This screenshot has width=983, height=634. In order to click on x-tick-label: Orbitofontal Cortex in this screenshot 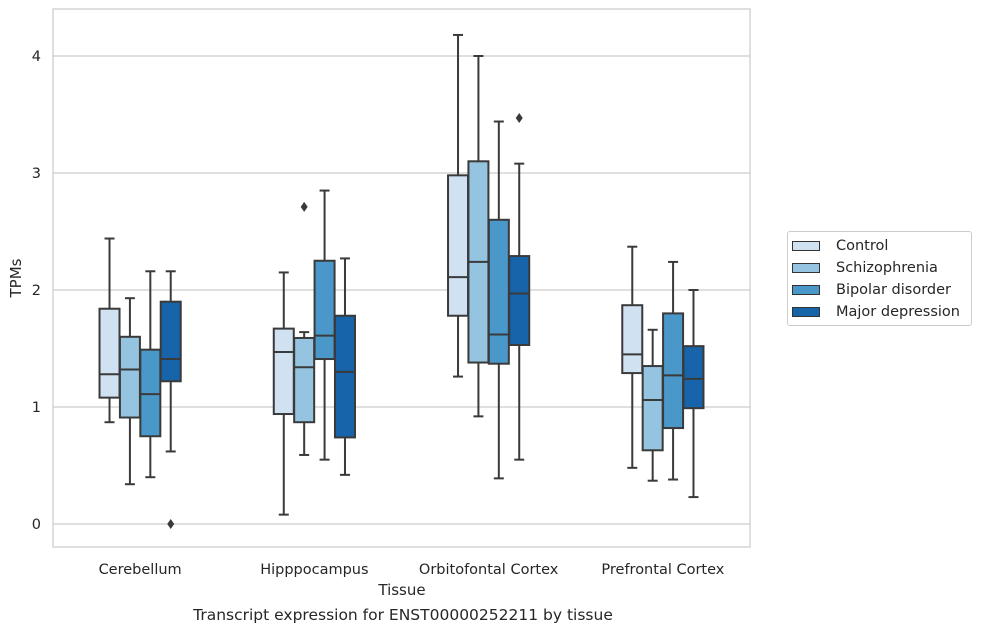, I will do `click(489, 570)`.